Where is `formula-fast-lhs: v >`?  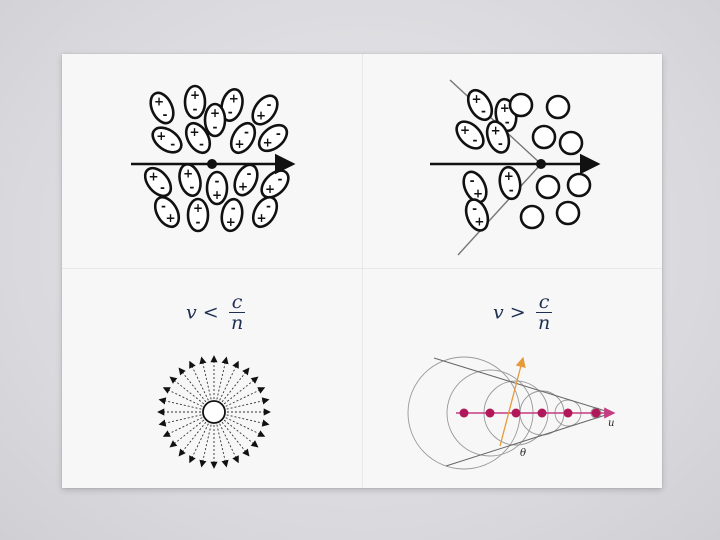 formula-fast-lhs: v > is located at coordinates (512, 313).